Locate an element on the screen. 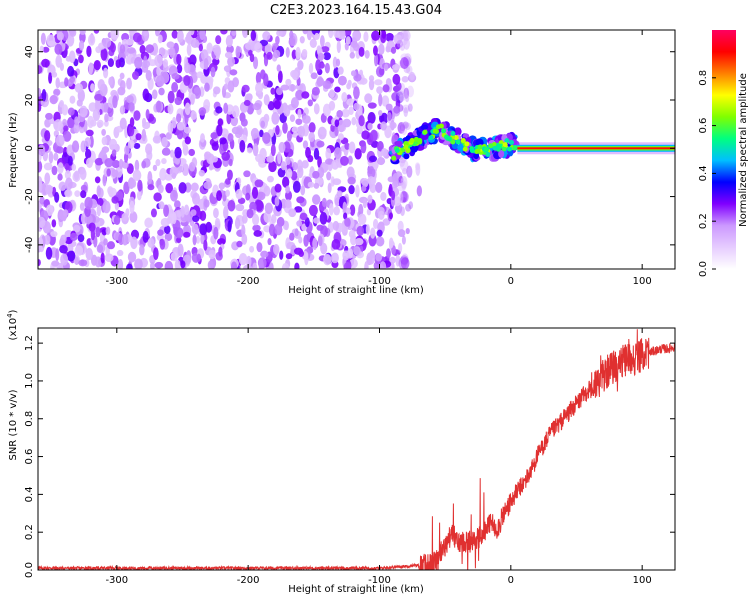  x-tick-label: 100 is located at coordinates (642, 580).